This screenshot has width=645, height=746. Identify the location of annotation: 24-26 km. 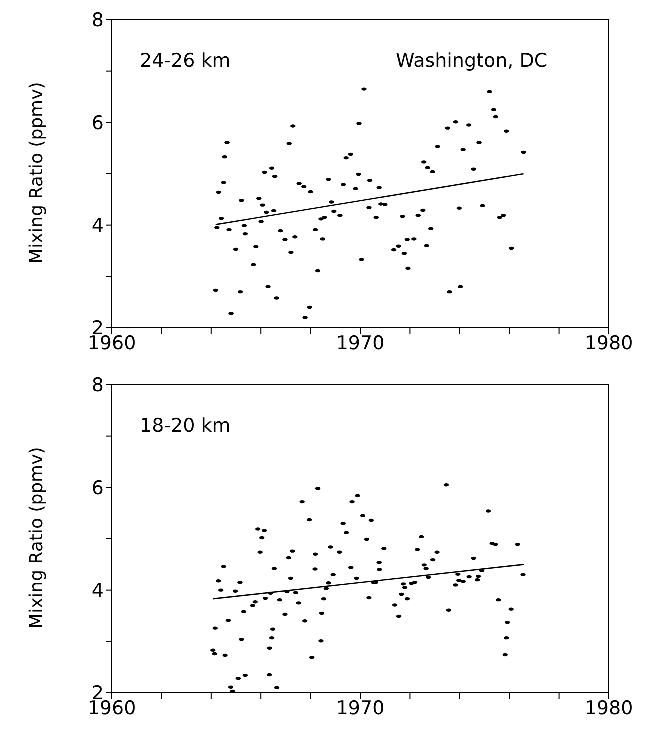
(185, 61).